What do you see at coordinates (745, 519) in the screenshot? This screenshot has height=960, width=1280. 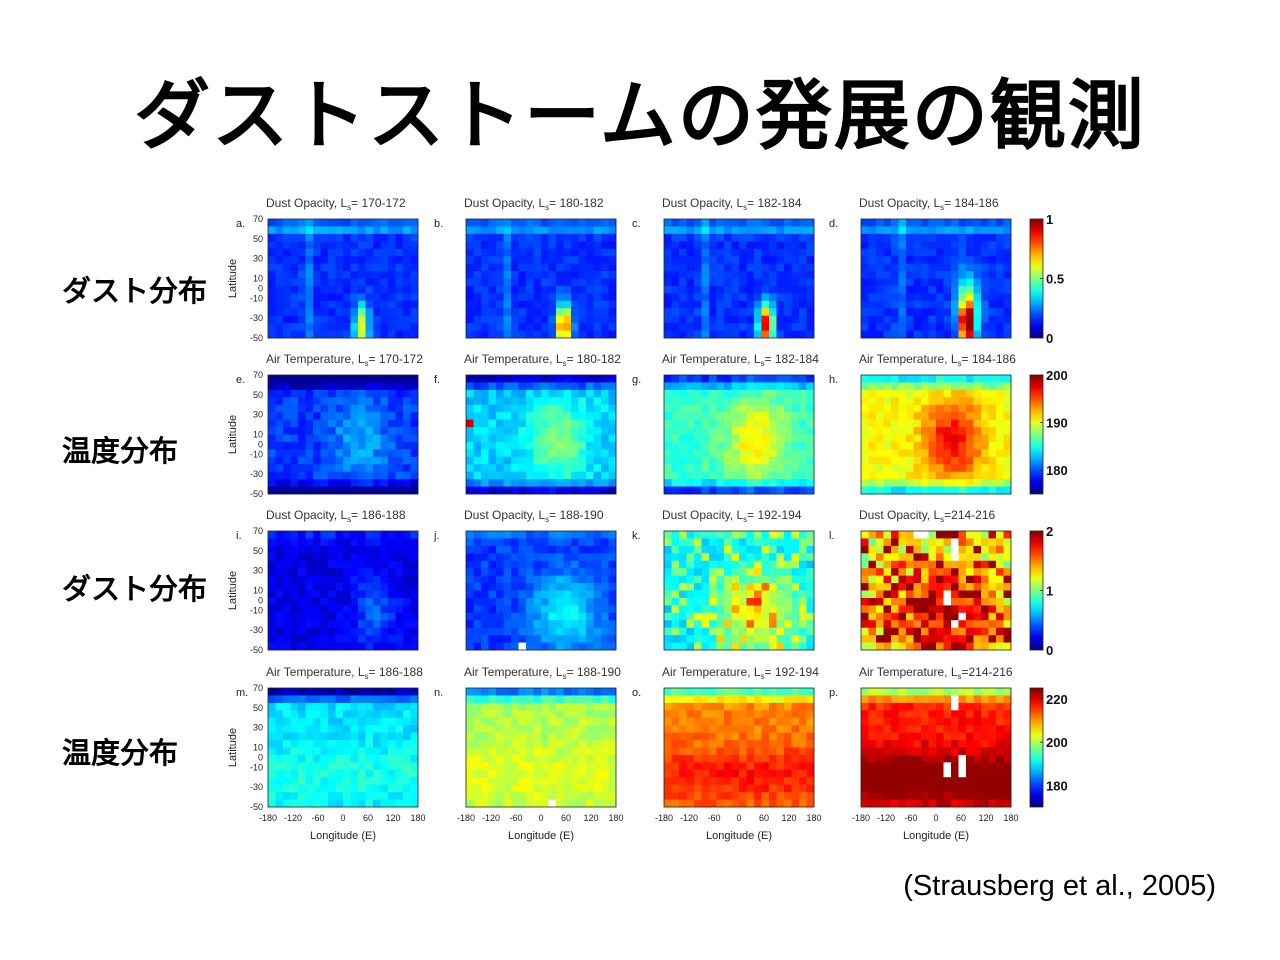 I see `panel-title-subscript: s` at bounding box center [745, 519].